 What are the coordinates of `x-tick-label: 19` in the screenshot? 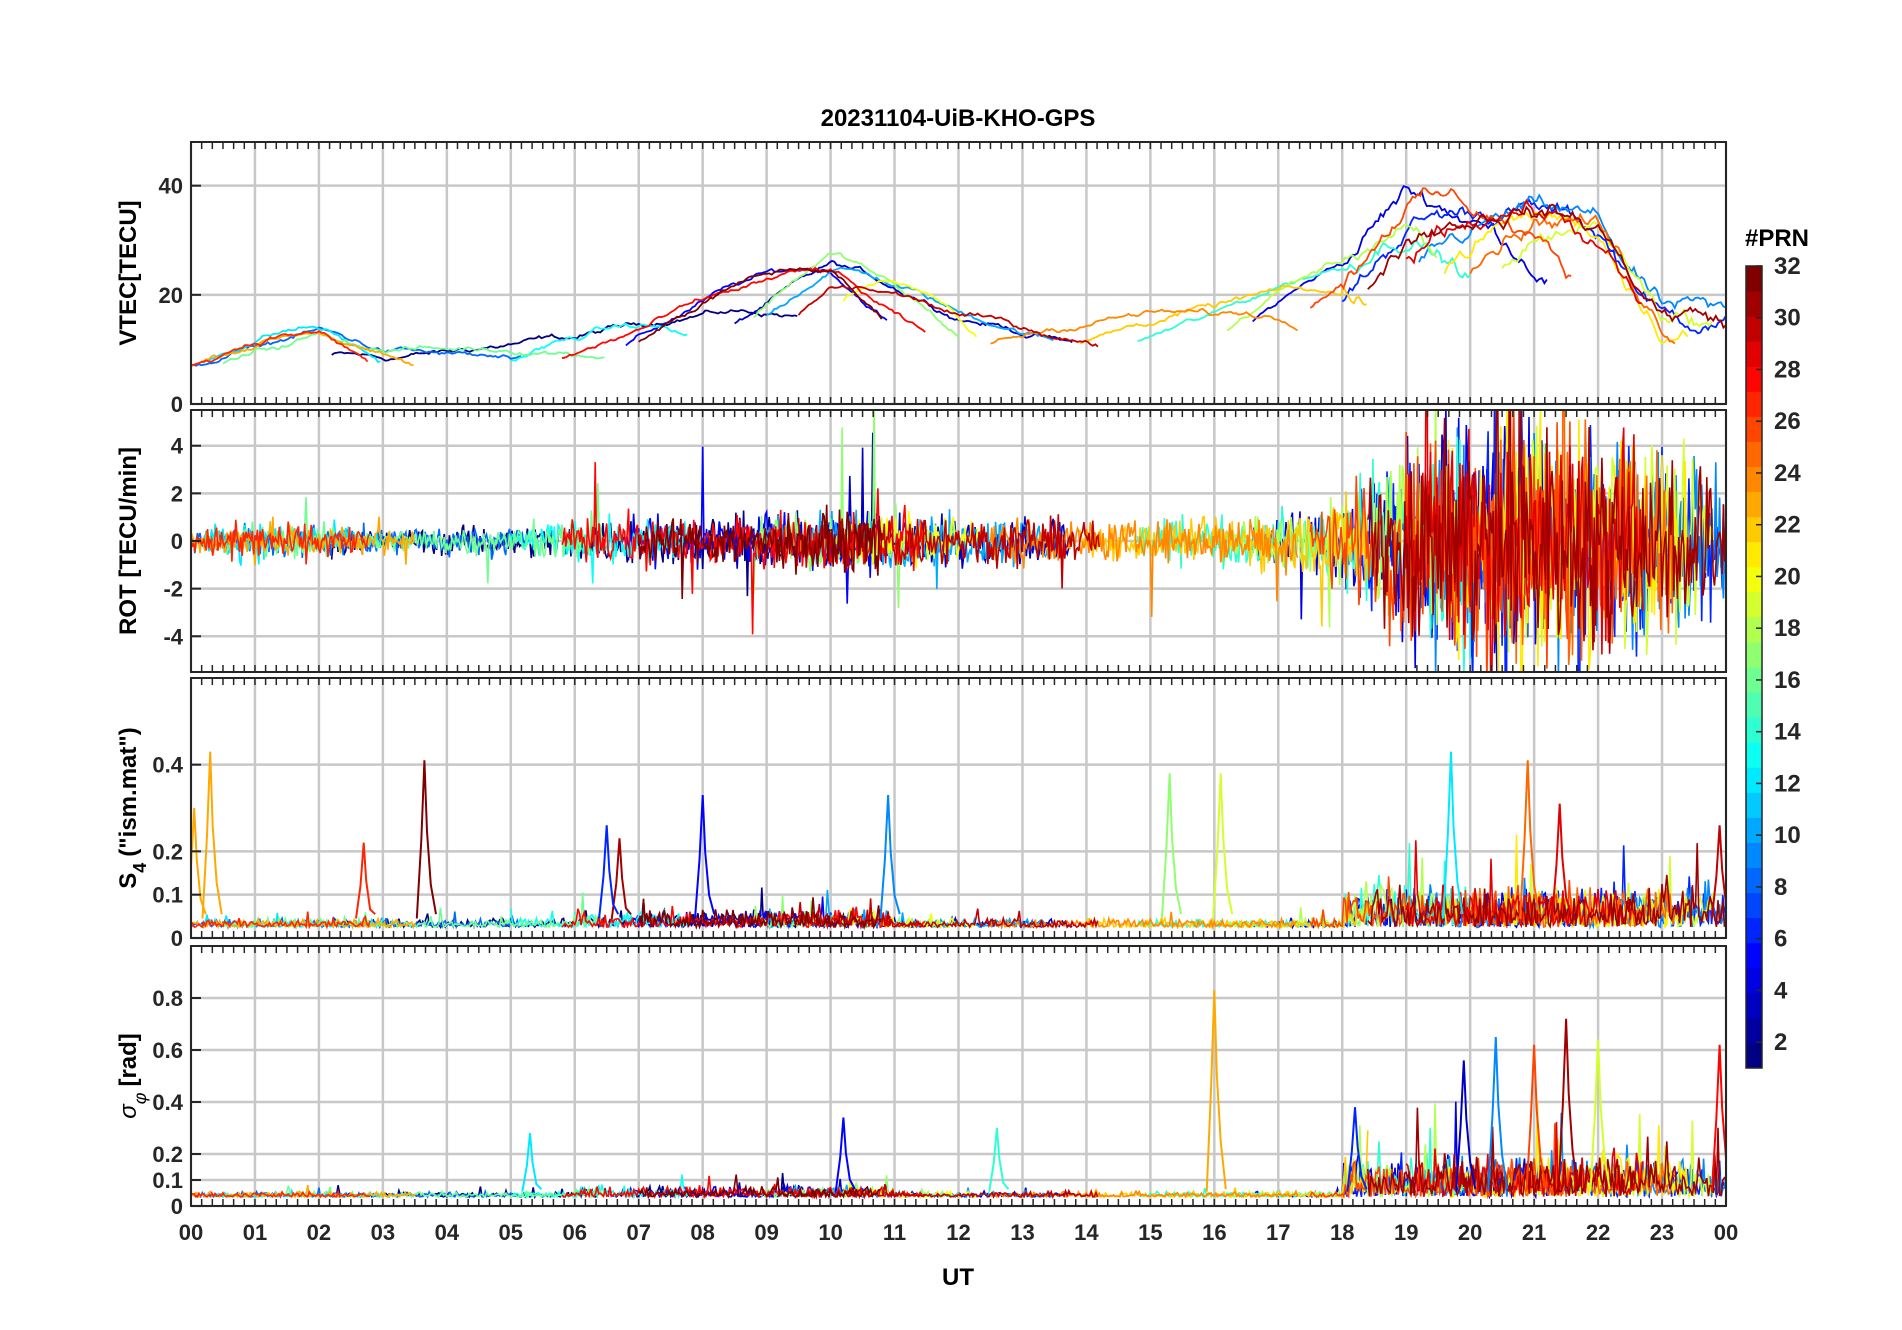 It's located at (1406, 1232).